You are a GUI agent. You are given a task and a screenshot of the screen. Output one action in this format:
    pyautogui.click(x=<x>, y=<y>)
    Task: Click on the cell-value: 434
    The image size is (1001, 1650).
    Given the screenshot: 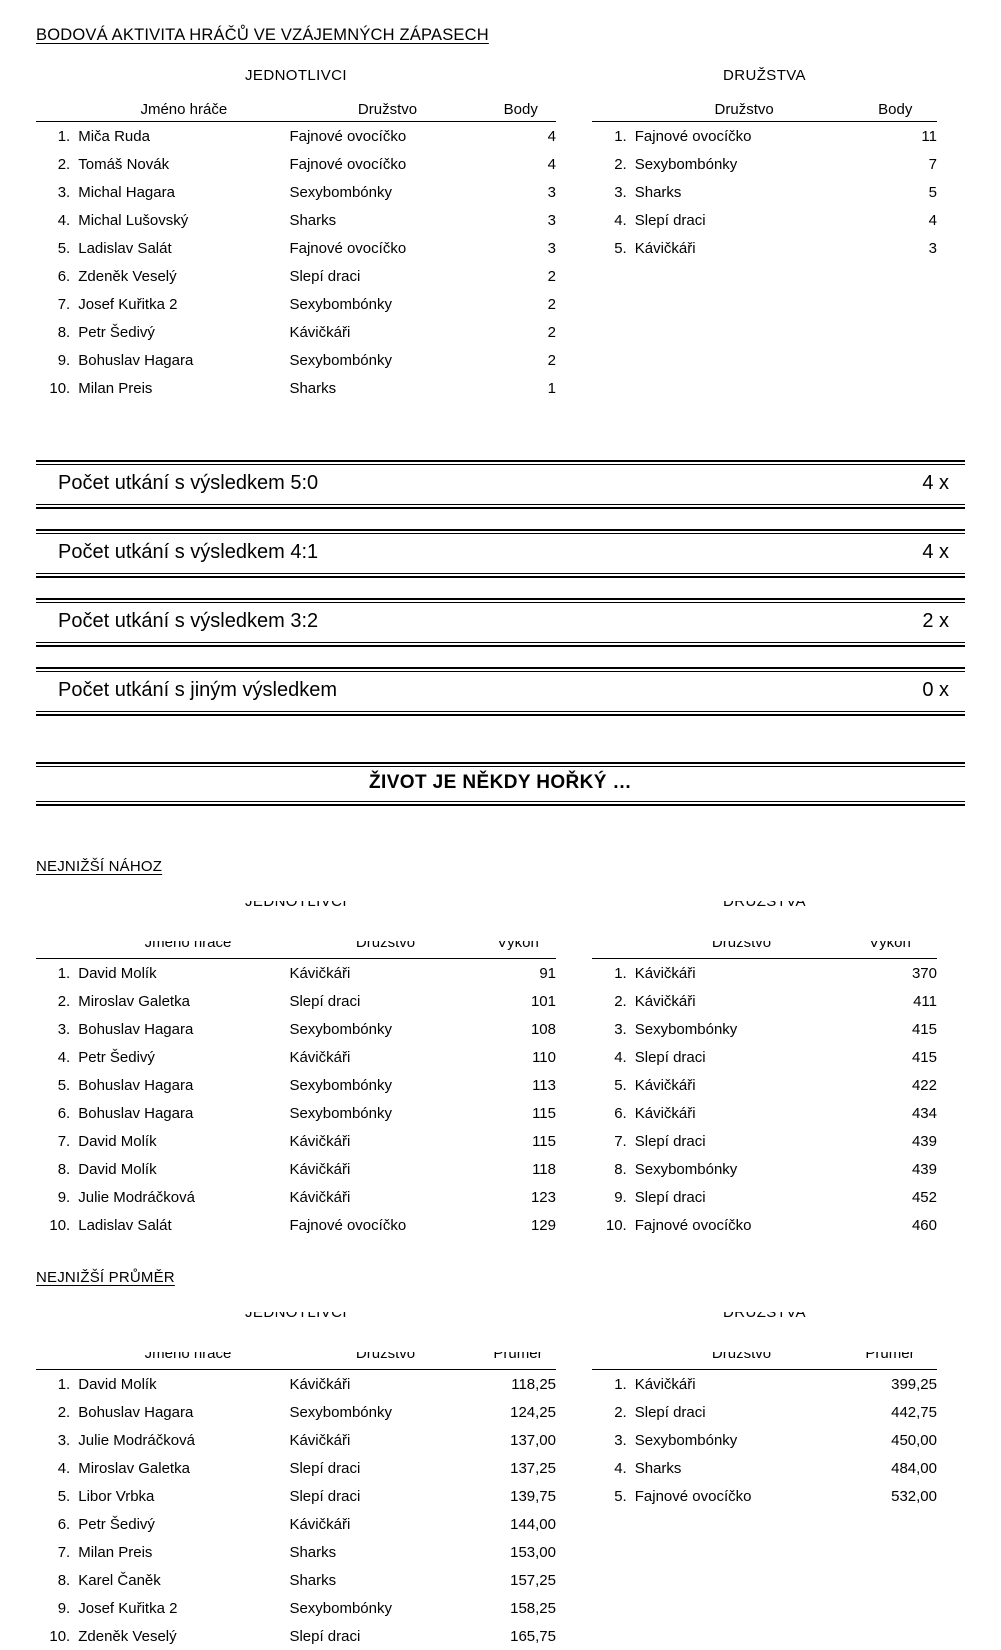 What is the action you would take?
    pyautogui.click(x=924, y=1113)
    